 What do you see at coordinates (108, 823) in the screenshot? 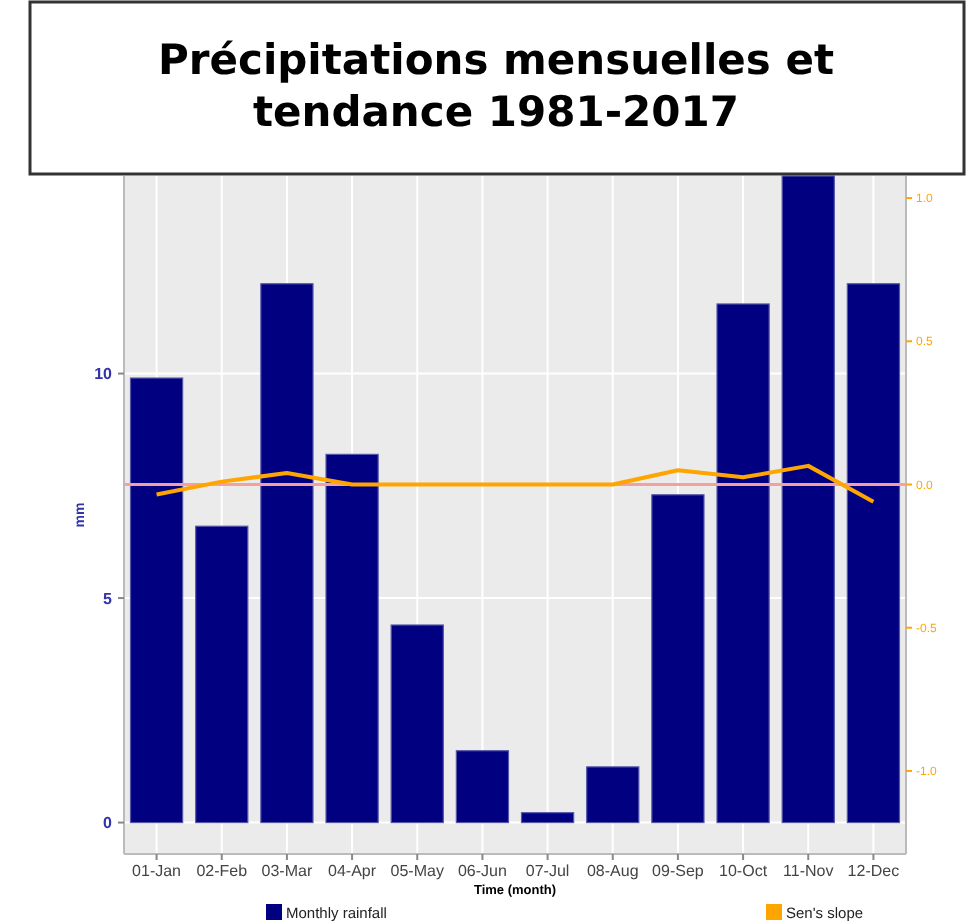
I see `y-tick-label: 0` at bounding box center [108, 823].